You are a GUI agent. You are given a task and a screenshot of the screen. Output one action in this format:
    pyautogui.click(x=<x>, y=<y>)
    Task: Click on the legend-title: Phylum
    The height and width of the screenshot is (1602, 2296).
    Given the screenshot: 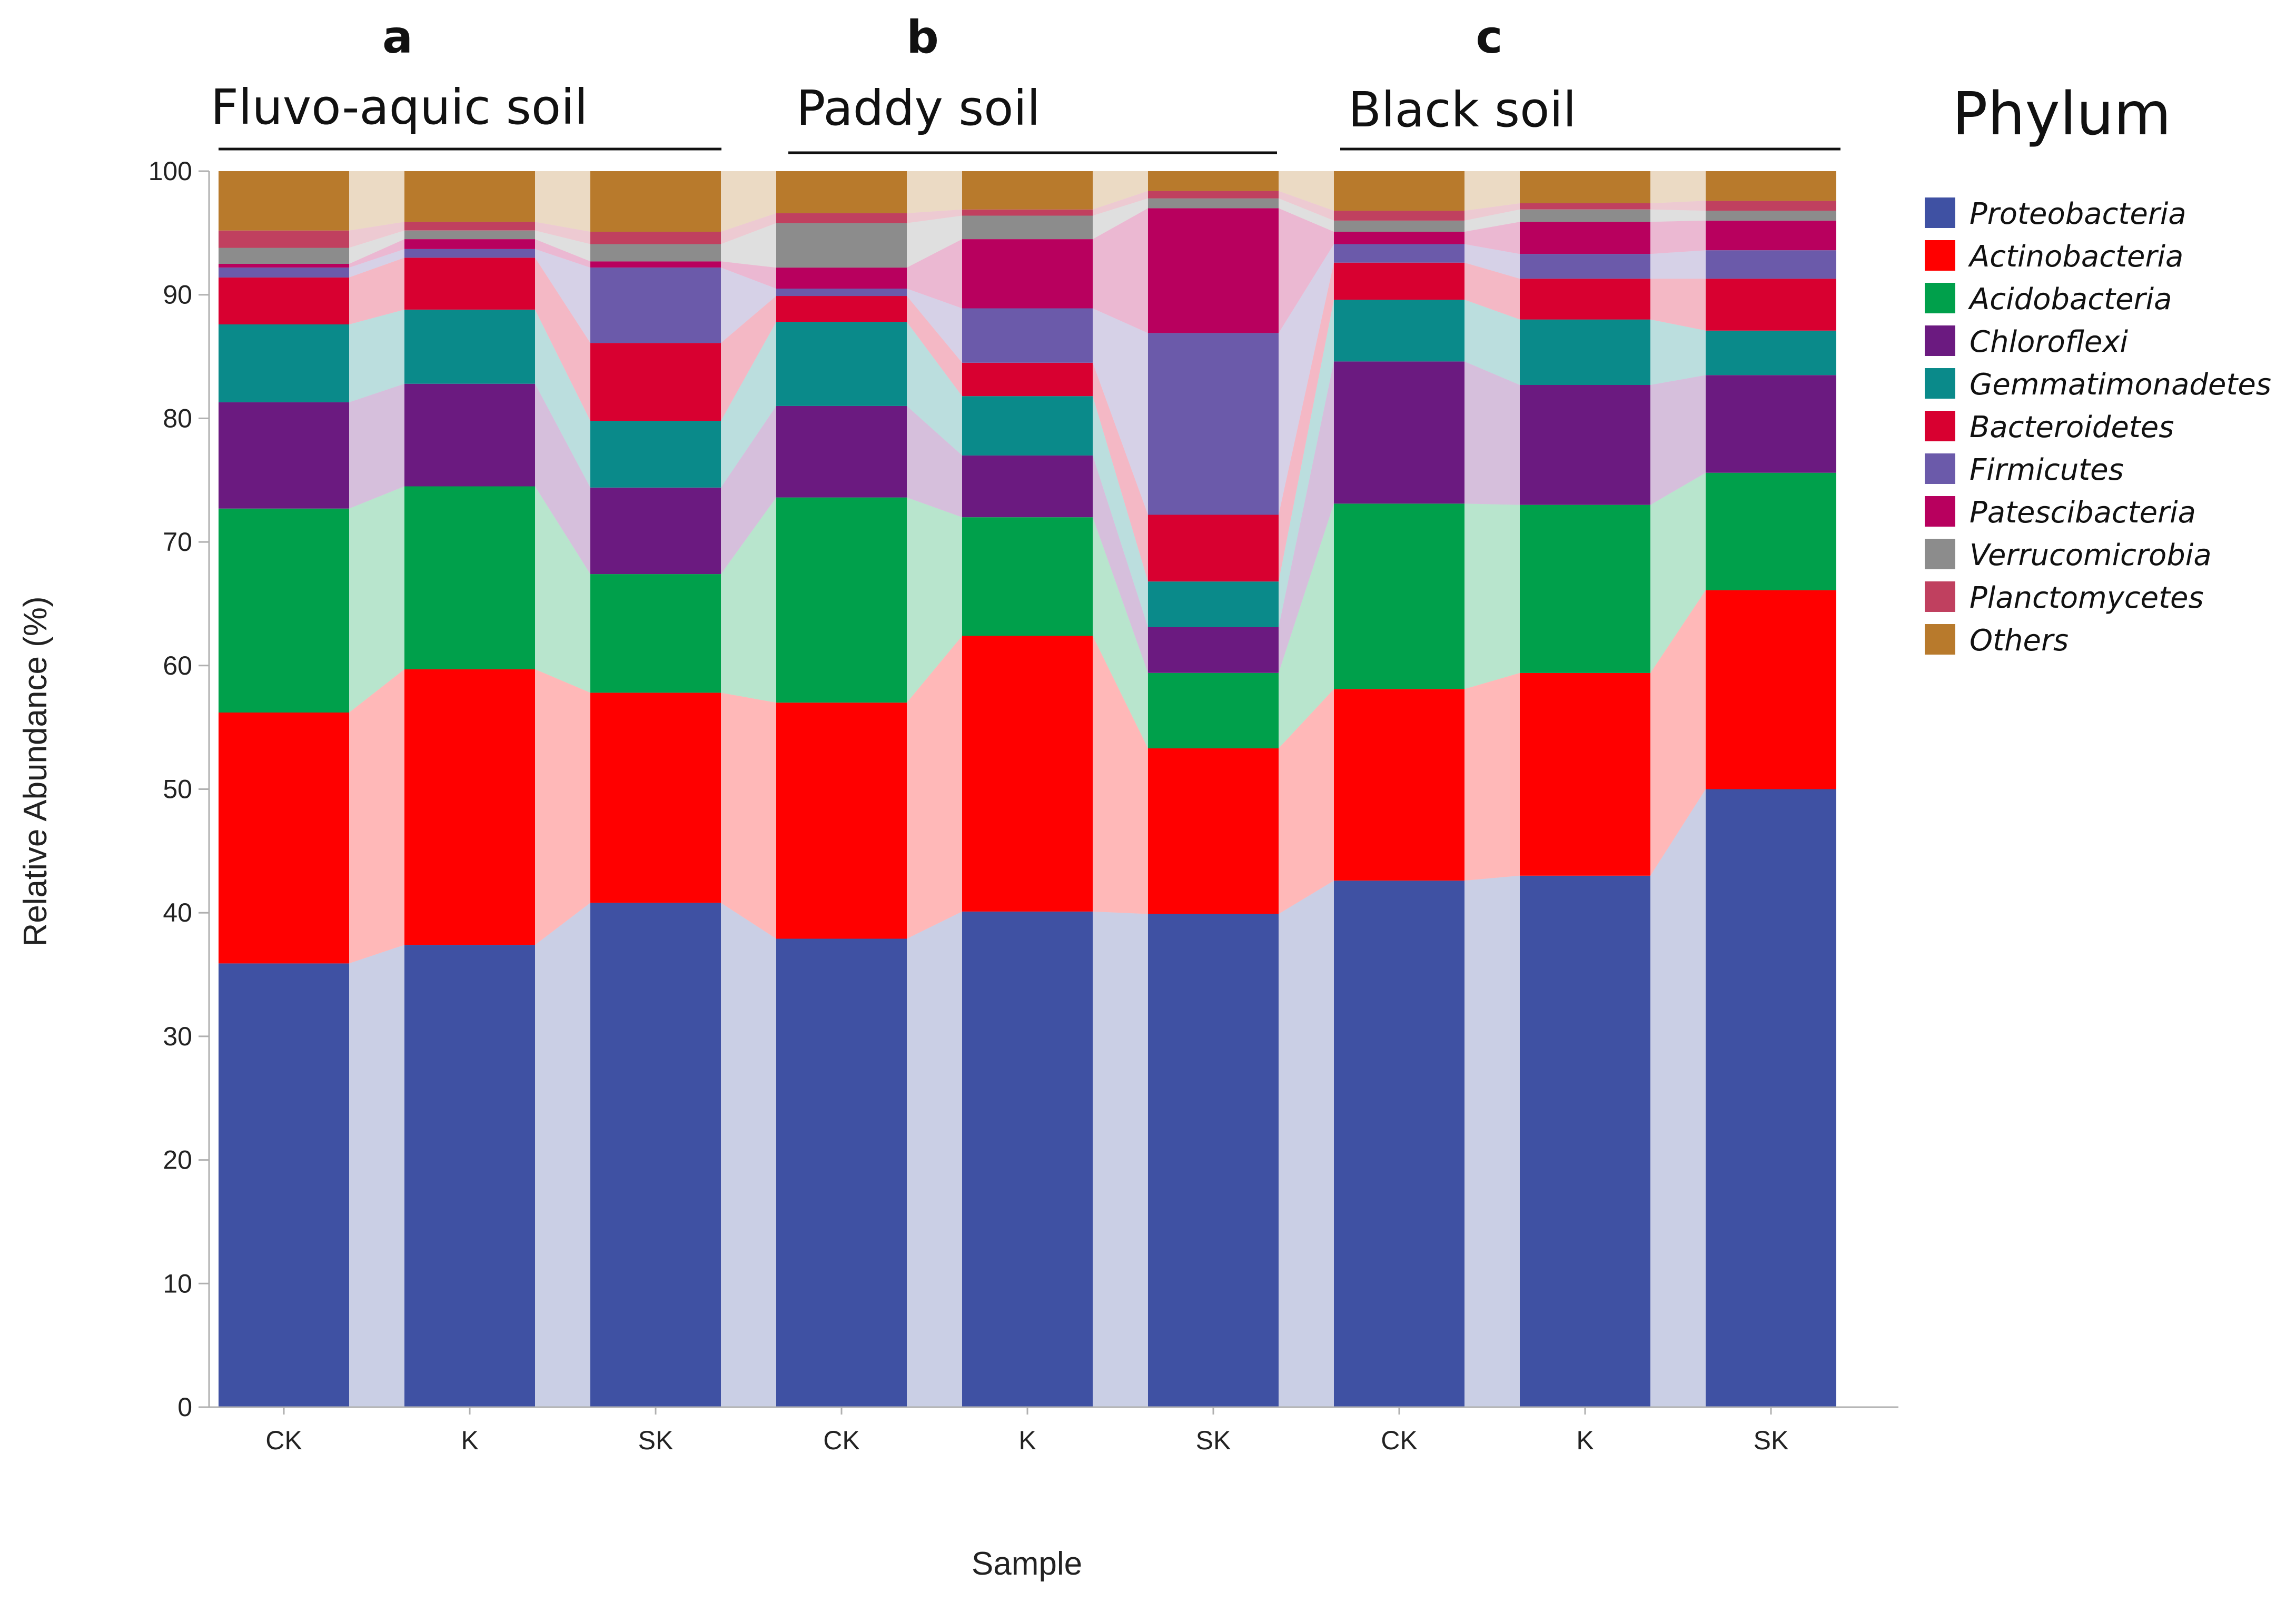 What is the action you would take?
    pyautogui.click(x=2061, y=115)
    